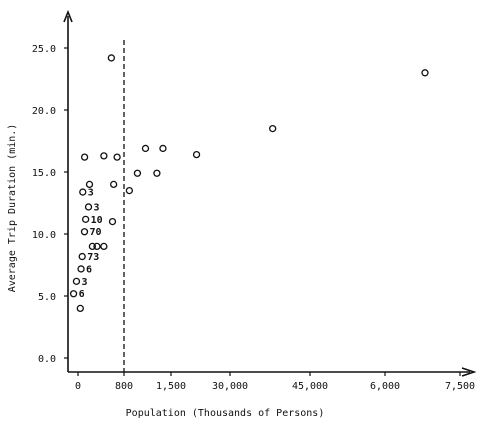 This screenshot has height=421, width=480. I want to click on x-ticks: 0 800 1,500 30,000 45,000 6,000 7,500, so click(275, 382).